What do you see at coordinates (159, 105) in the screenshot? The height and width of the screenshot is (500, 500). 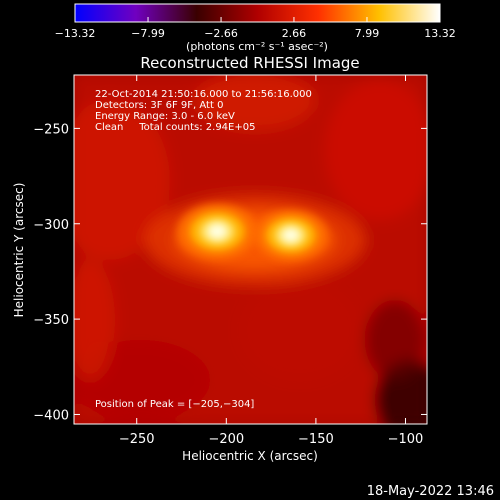 I see `annotation-detectors: Detectors: 3F 6F 9F, Att 0` at bounding box center [159, 105].